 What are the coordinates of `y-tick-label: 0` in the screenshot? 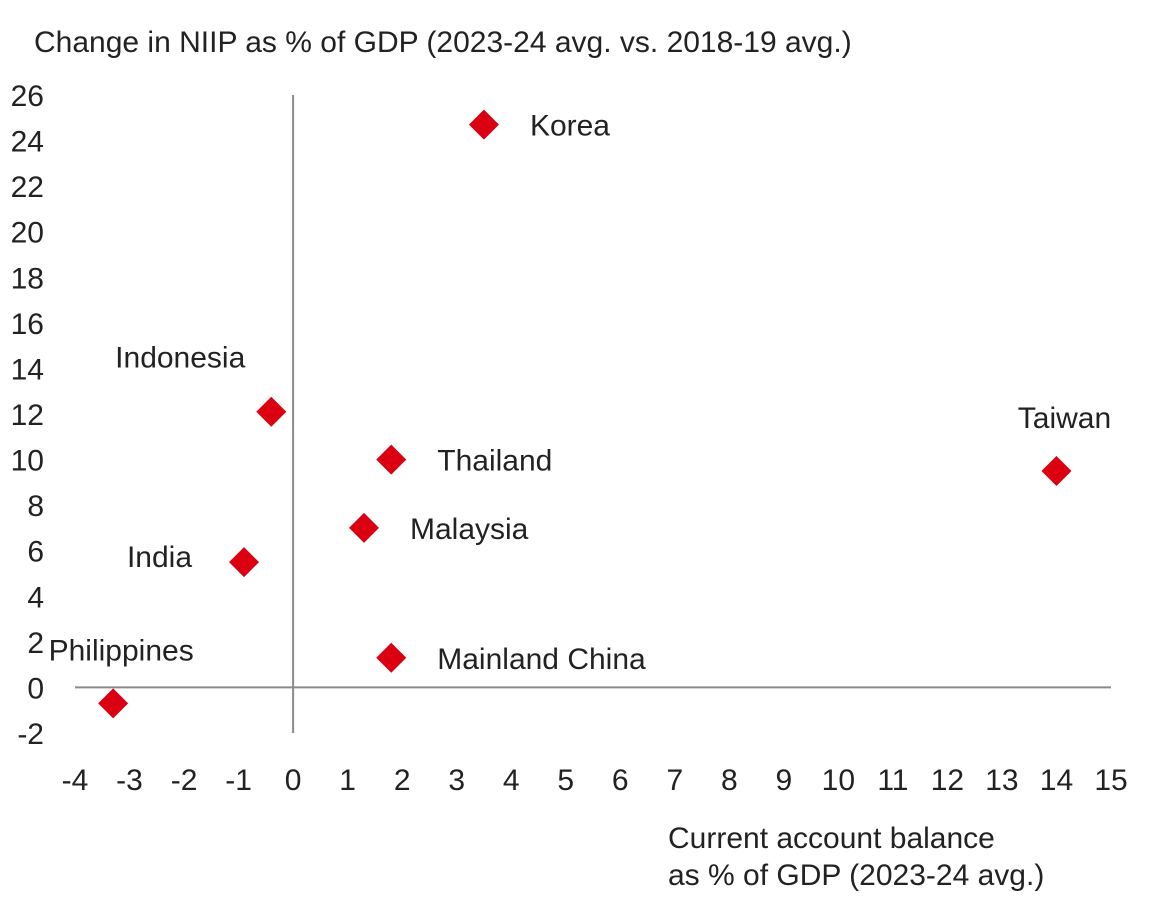 It's located at (35, 688).